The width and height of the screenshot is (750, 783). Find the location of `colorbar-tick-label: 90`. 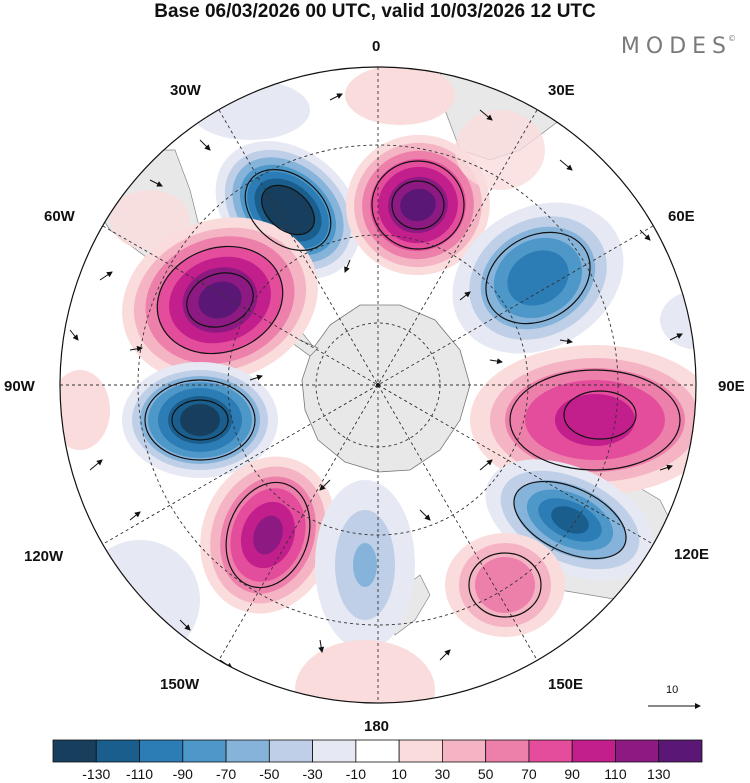

colorbar-tick-label: 90 is located at coordinates (572, 774).